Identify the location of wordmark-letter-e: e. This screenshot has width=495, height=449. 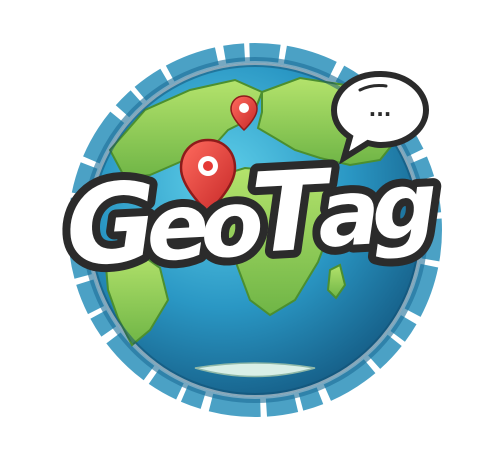
(178, 227).